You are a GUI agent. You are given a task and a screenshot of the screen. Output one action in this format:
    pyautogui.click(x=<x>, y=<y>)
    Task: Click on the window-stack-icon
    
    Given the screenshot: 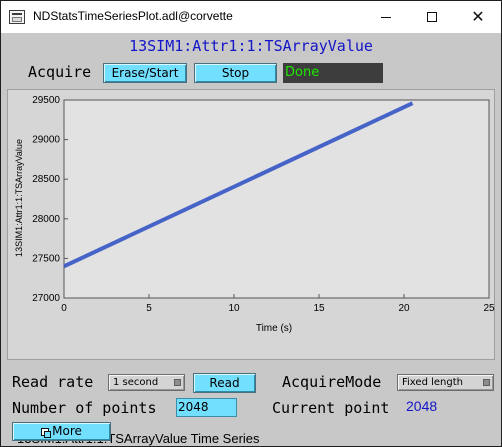 What is the action you would take?
    pyautogui.click(x=46, y=433)
    